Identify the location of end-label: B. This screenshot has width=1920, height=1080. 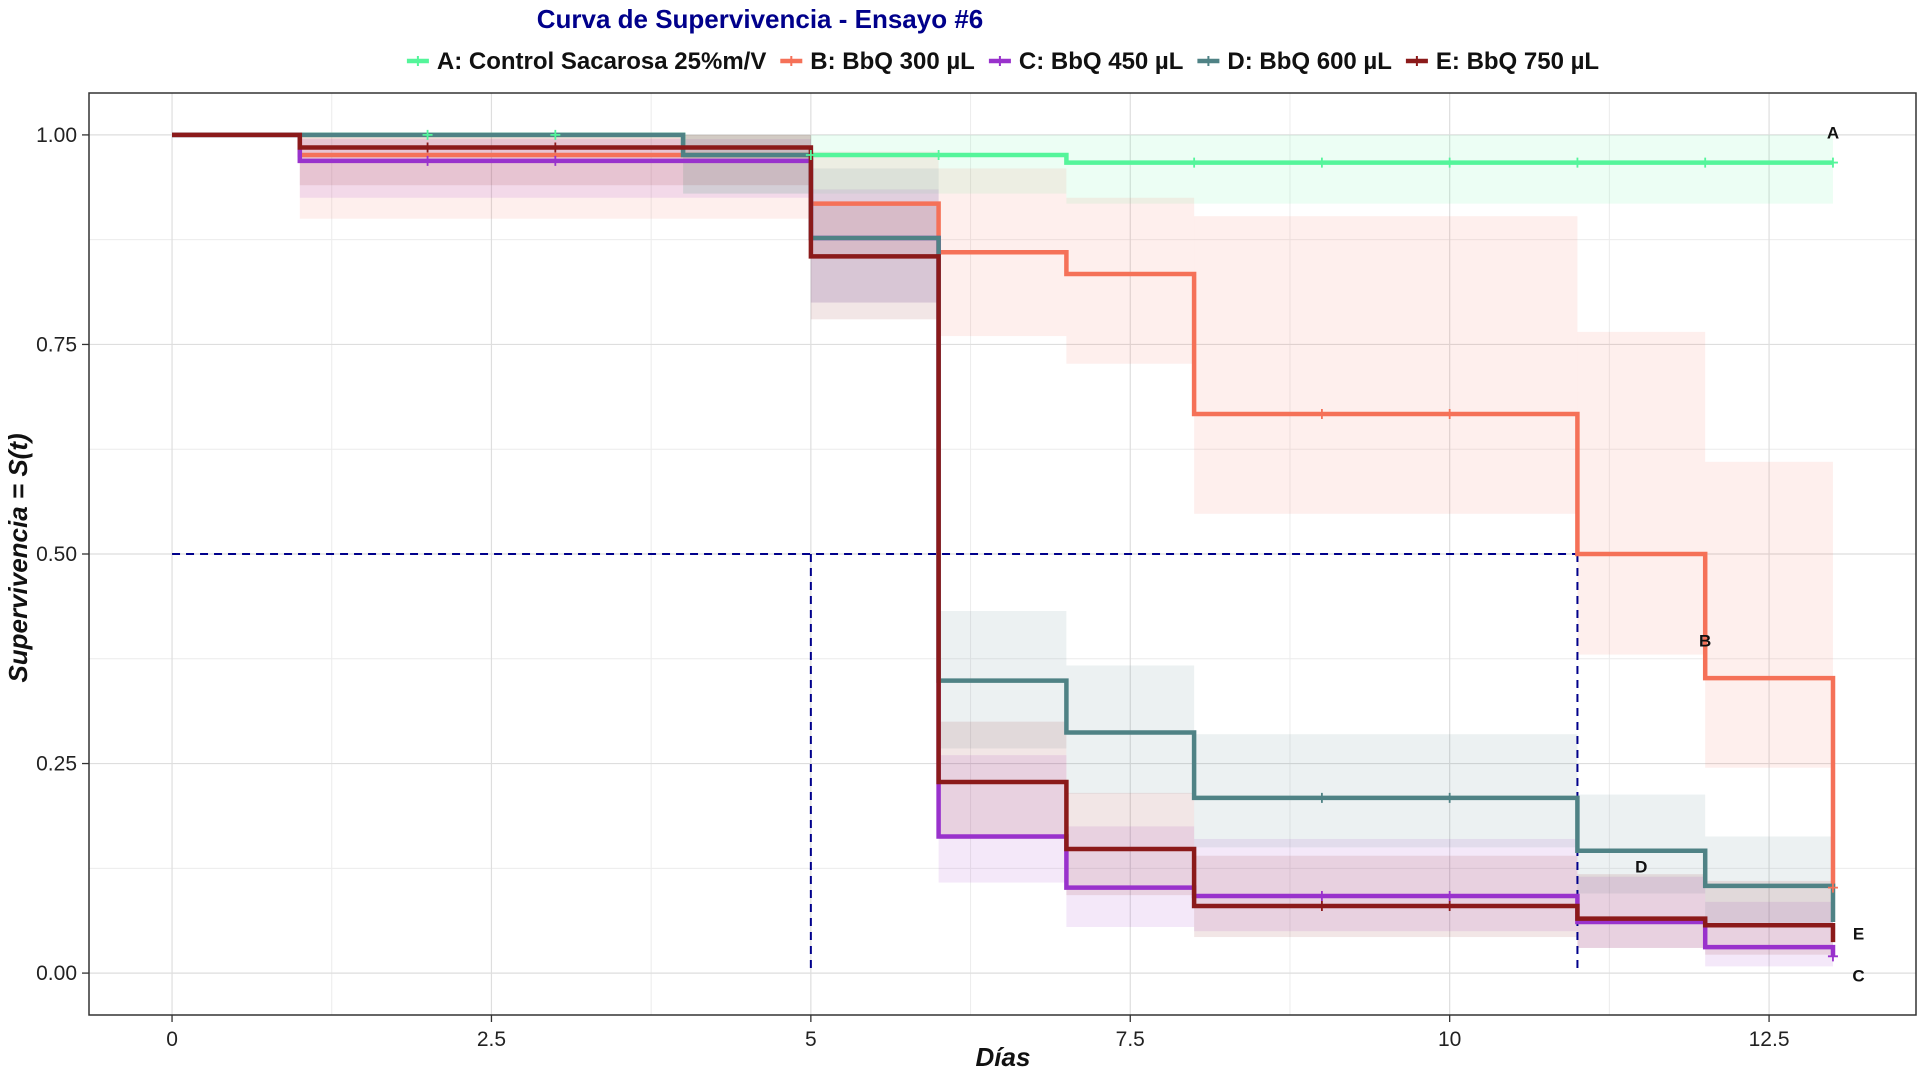
(1705, 640).